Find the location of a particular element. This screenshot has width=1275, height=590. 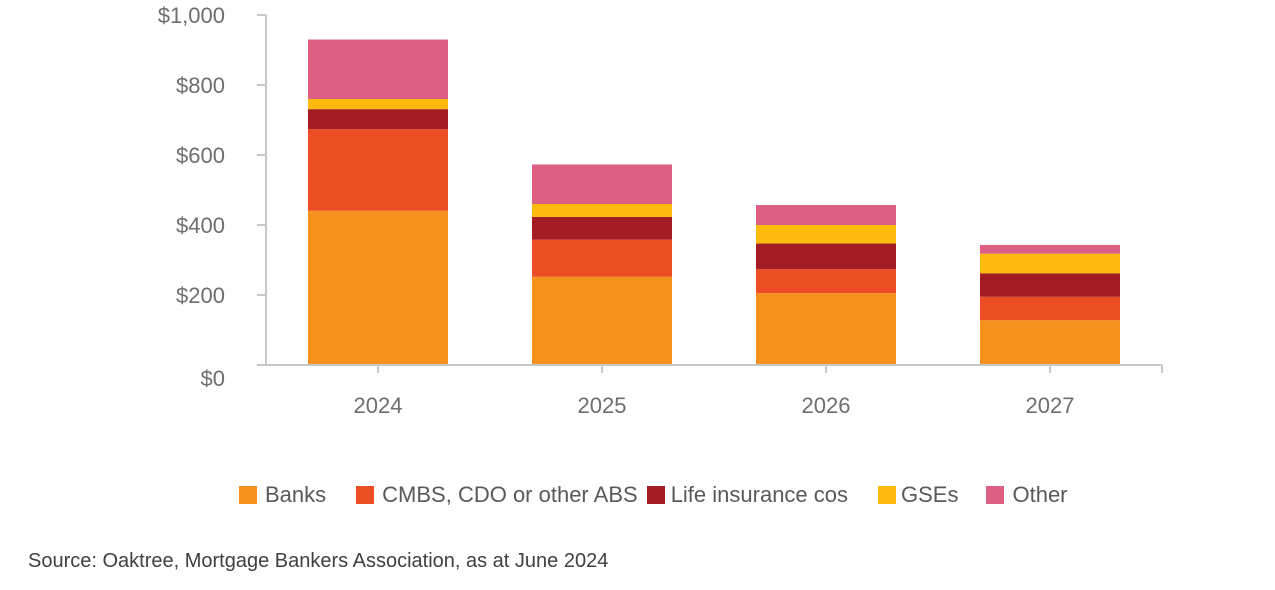

bar-segment-2026-life-insurance-cos is located at coordinates (826, 256).